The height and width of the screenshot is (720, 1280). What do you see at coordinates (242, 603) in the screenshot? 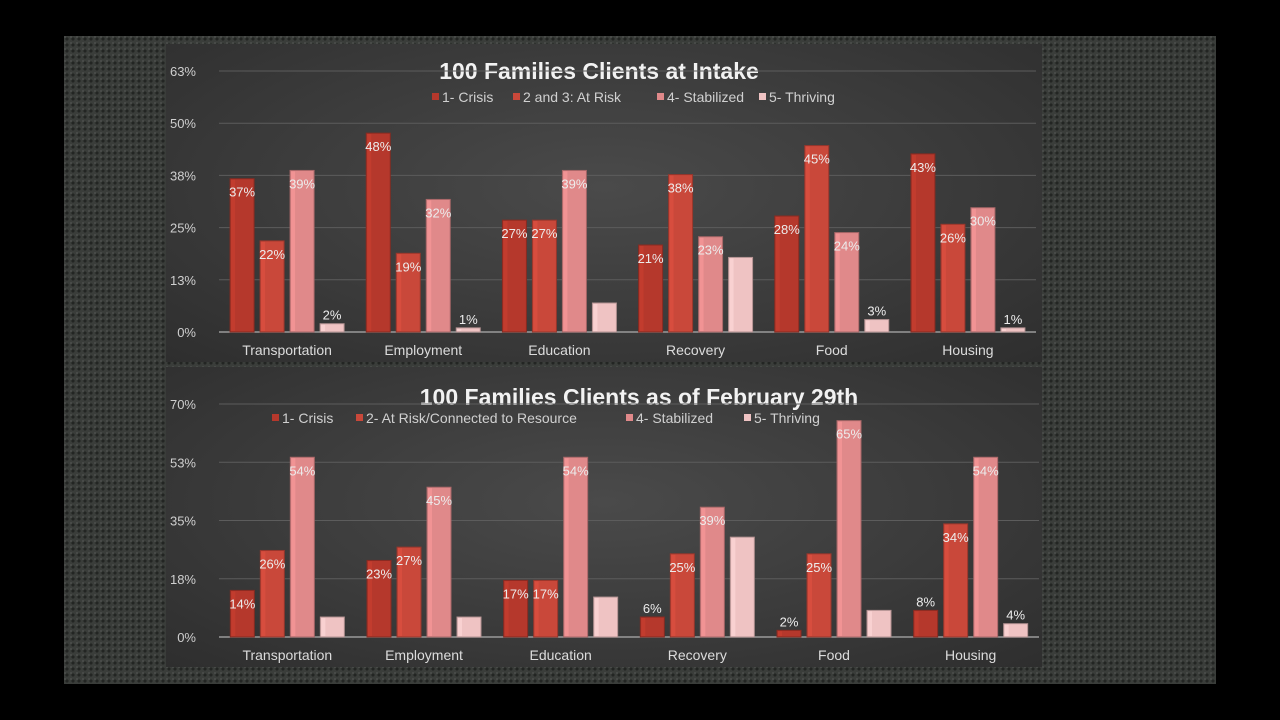
I see `data-label: 14%` at bounding box center [242, 603].